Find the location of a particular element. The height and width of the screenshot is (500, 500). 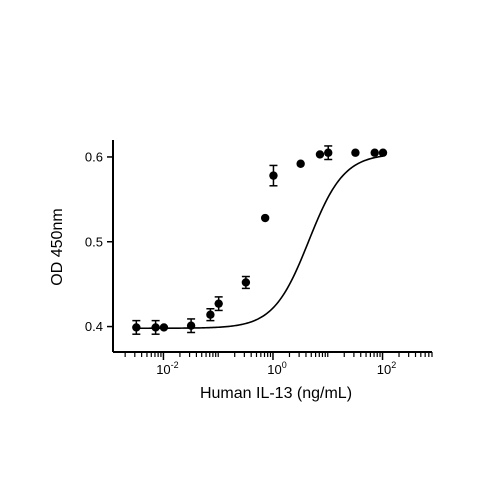

y-tick-label: 0.5 is located at coordinates (94, 241).